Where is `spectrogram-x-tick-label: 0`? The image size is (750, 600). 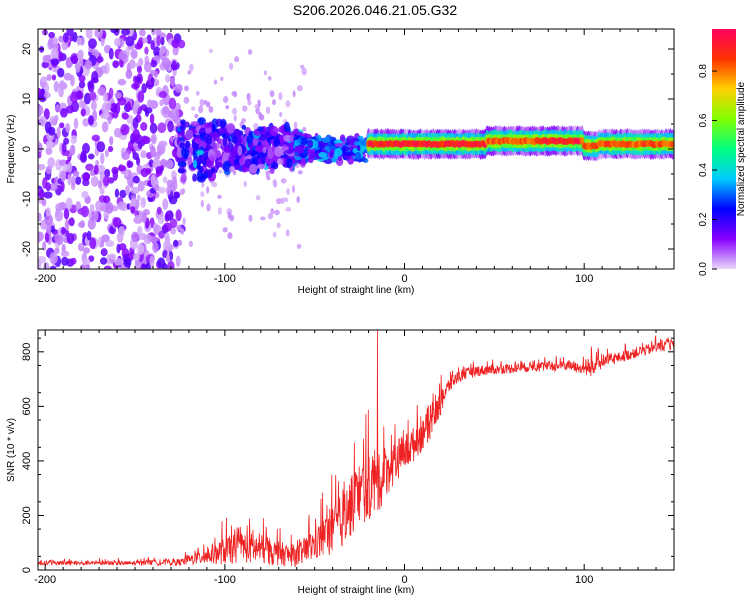
spectrogram-x-tick-label: 0 is located at coordinates (404, 279).